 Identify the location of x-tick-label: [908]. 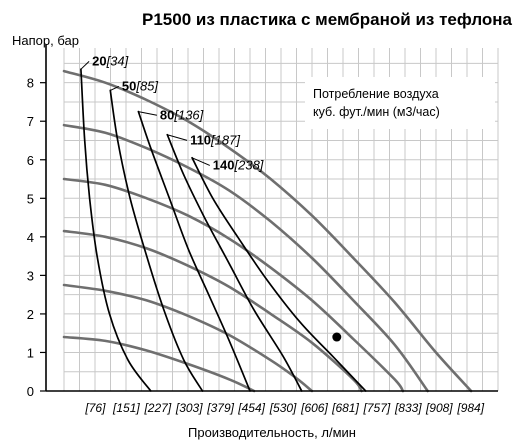
(439, 408).